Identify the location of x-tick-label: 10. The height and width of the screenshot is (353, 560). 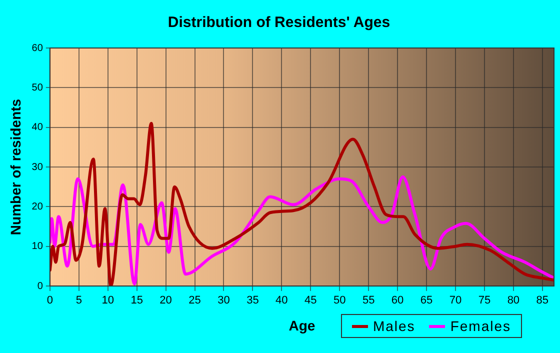
(108, 300).